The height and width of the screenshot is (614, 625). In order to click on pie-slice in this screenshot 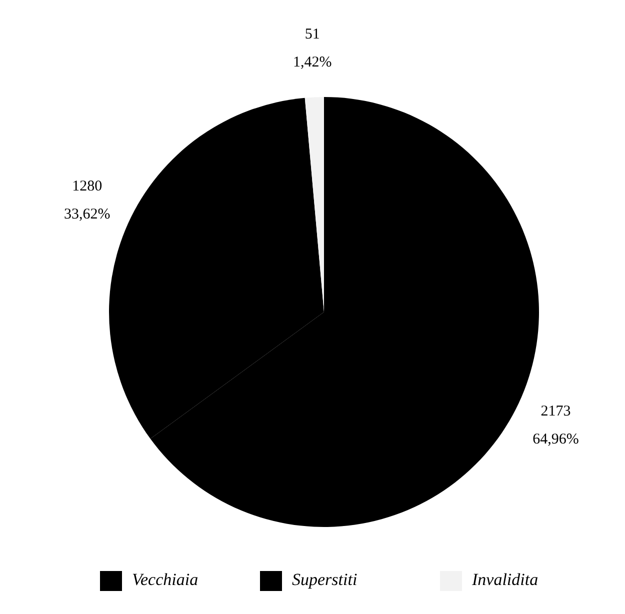, I will do `click(314, 204)`.